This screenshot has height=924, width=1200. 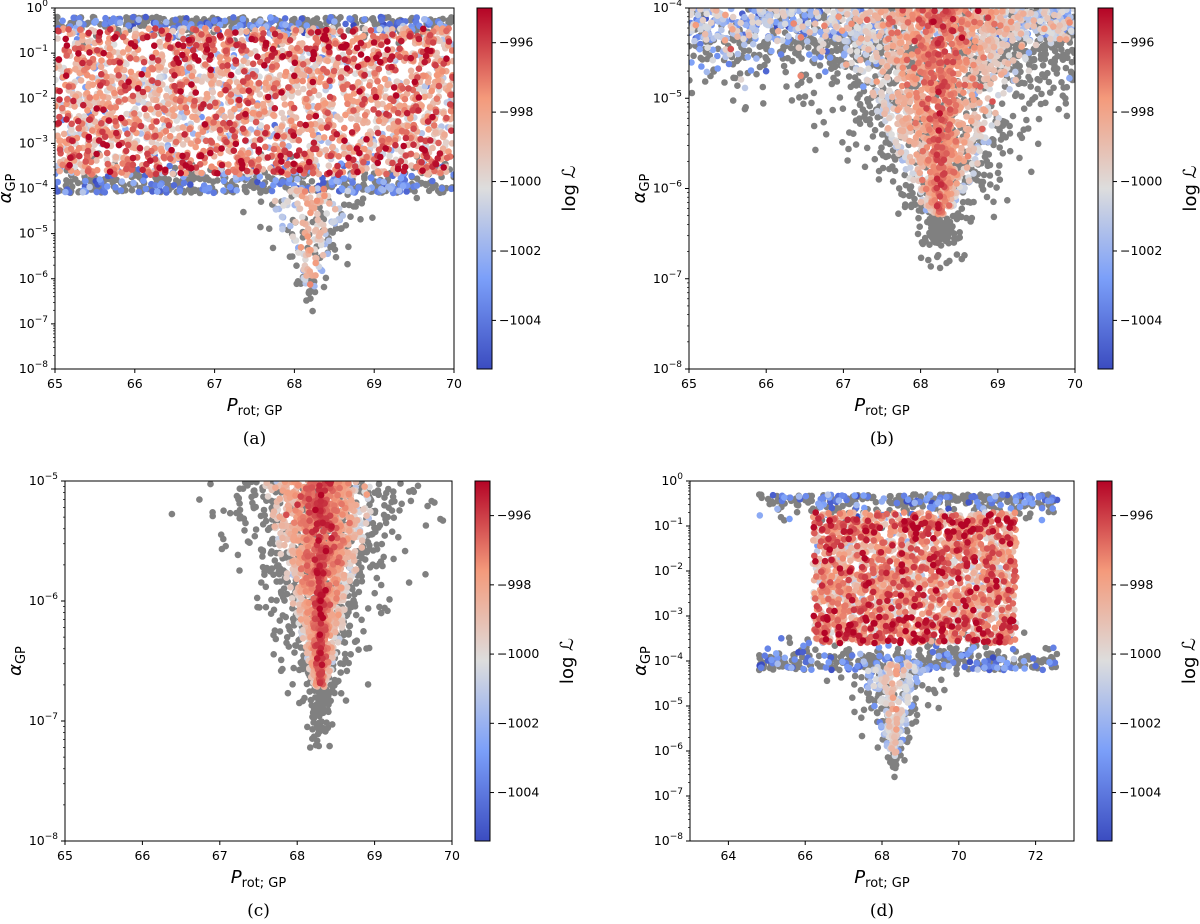 What do you see at coordinates (520, 250) in the screenshot?
I see `colorbar-tick-label: −1002` at bounding box center [520, 250].